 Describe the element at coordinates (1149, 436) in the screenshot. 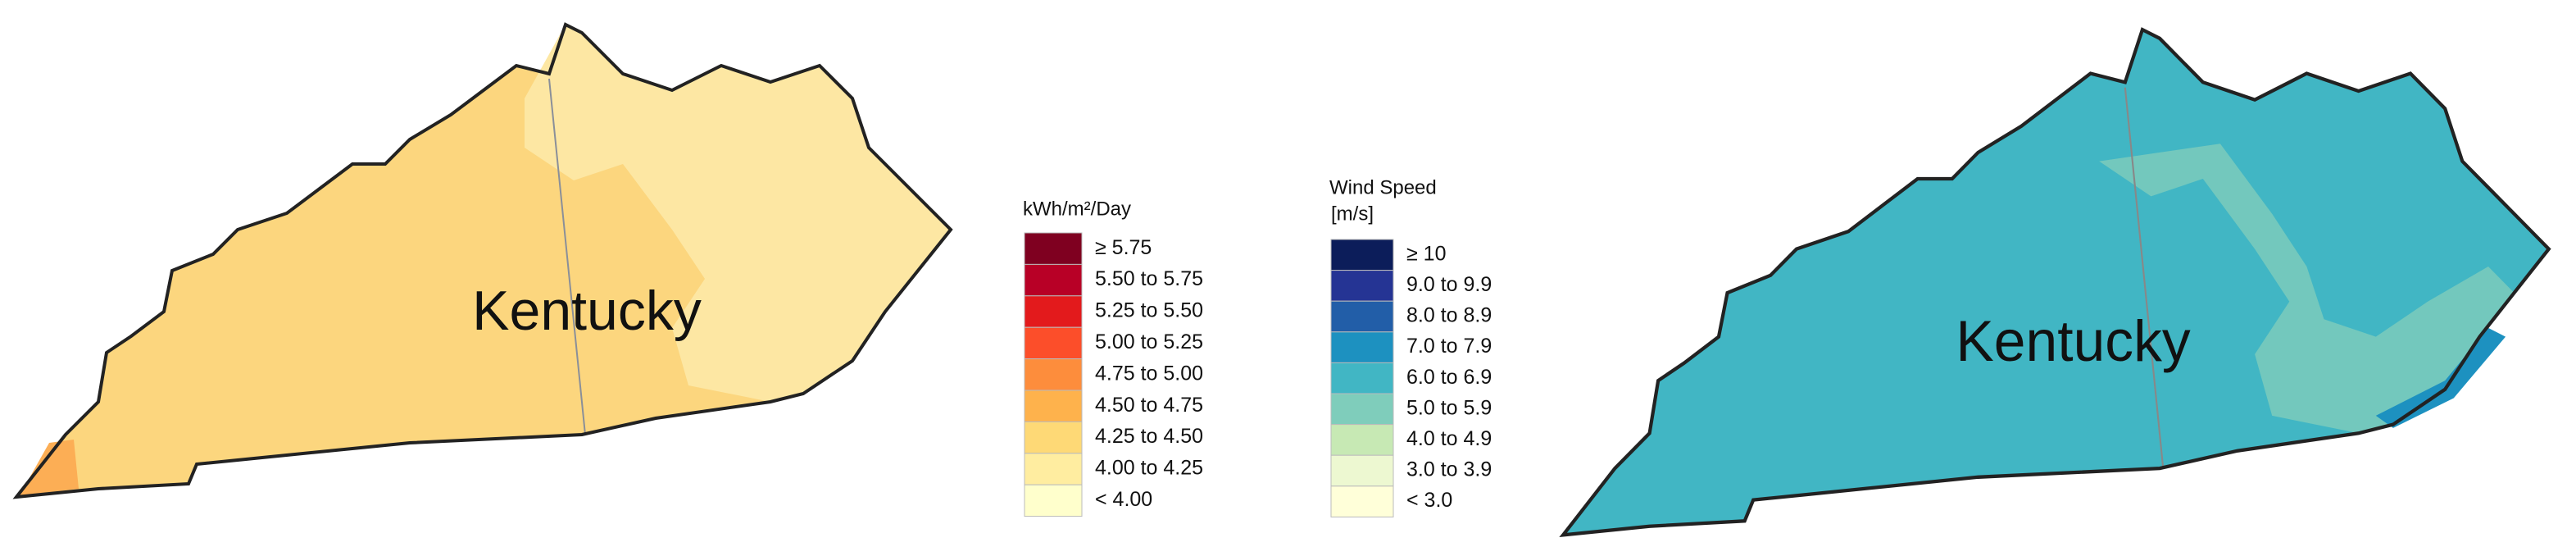

I see `legend-label: 4.25 to 4.50` at that location.